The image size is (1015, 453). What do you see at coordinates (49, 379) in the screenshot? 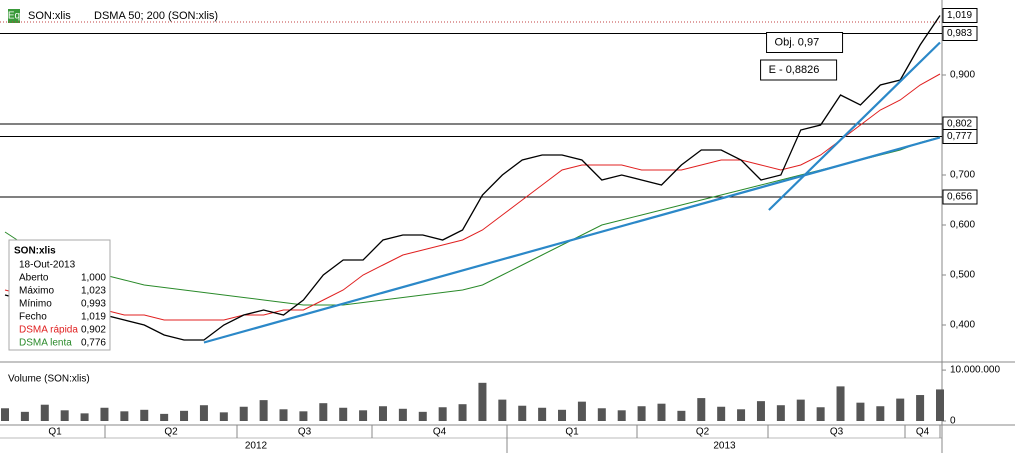
I see `volume-title: Volume (SON:xlis)` at bounding box center [49, 379].